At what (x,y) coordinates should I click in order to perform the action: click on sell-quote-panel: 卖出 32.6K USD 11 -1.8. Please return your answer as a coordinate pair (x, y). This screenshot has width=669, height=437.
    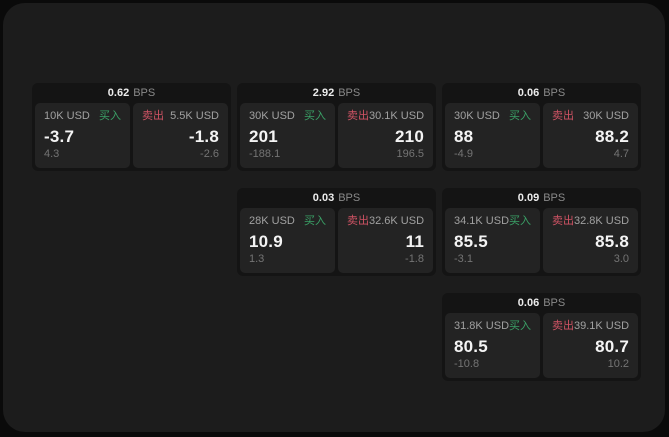
    Looking at the image, I should click on (385, 240).